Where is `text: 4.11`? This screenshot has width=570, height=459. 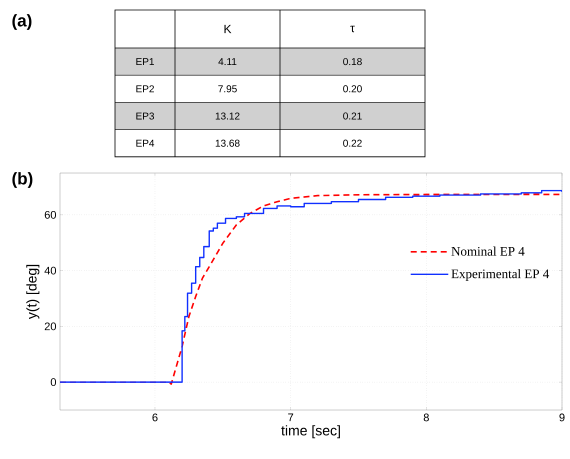
text: 4.11 is located at coordinates (227, 62).